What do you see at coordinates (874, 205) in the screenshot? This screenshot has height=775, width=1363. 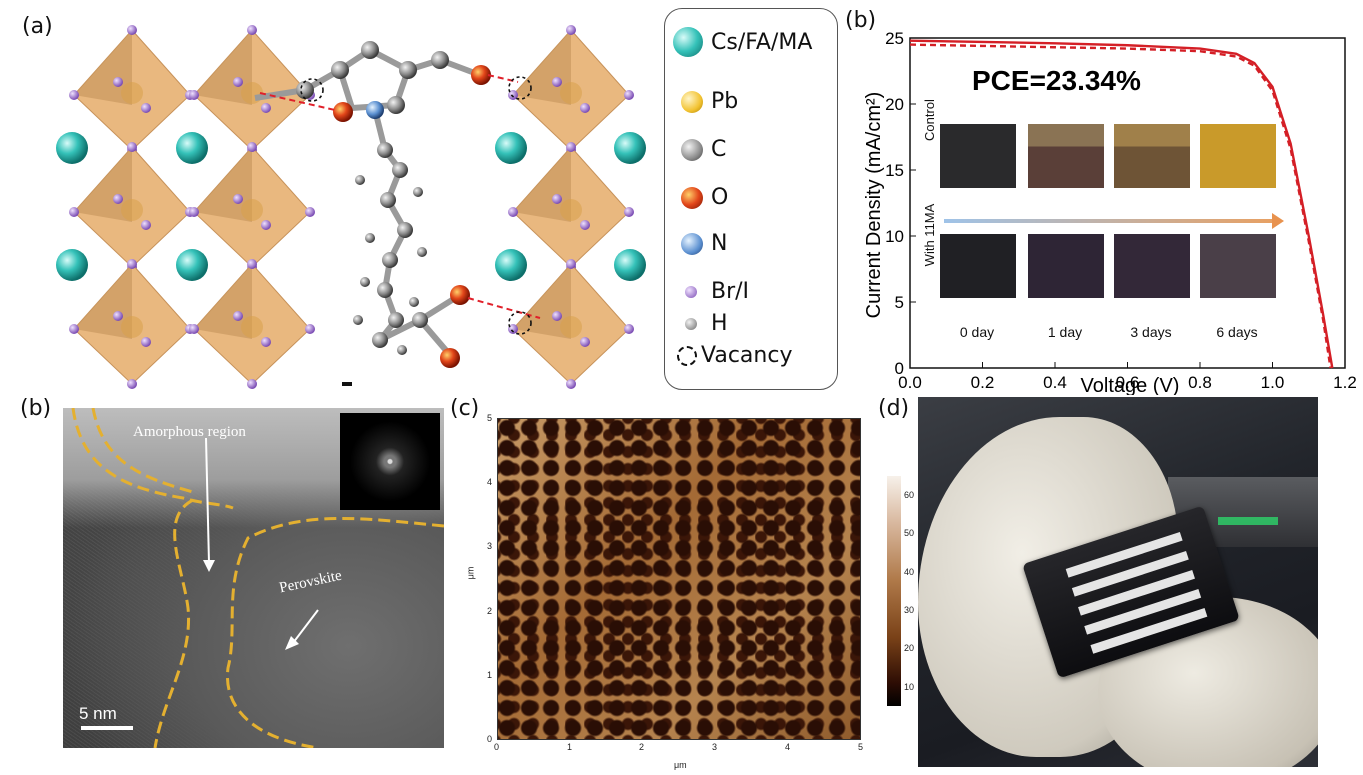 I see `y-axis-label: Current Density (mA/cm²)` at bounding box center [874, 205].